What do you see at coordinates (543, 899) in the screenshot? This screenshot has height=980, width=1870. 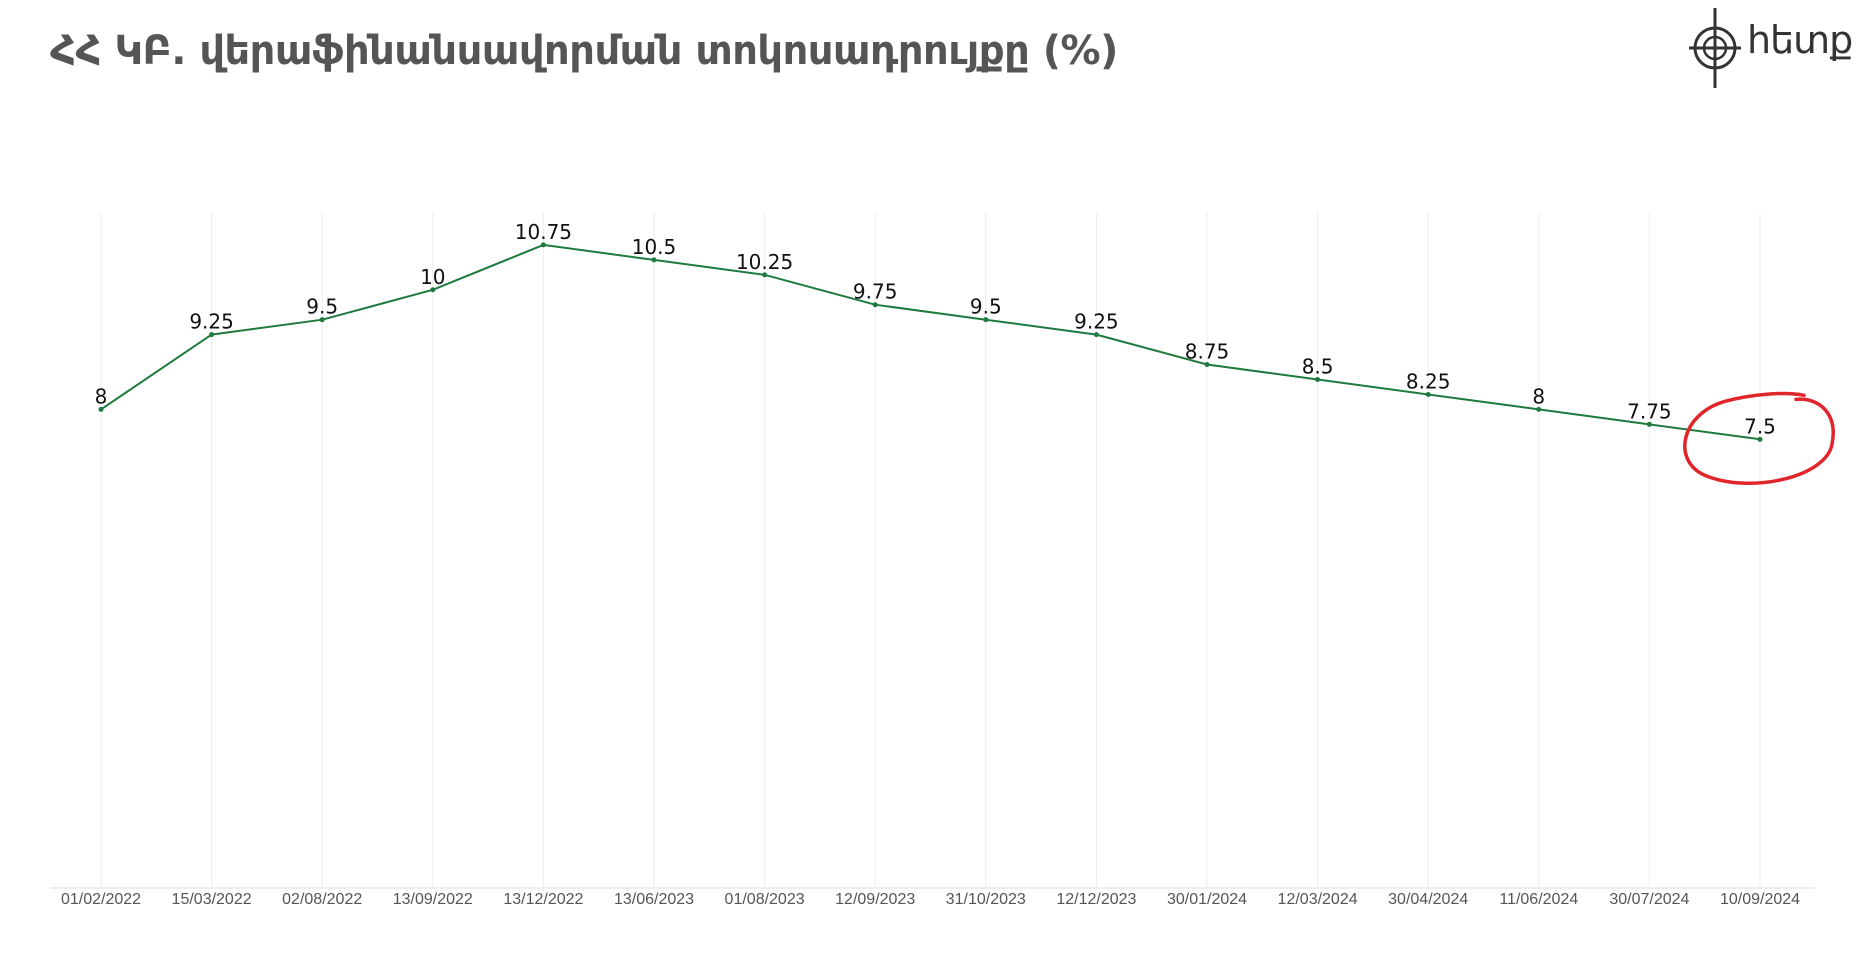 I see `x-tick-label: 13/12/2022` at bounding box center [543, 899].